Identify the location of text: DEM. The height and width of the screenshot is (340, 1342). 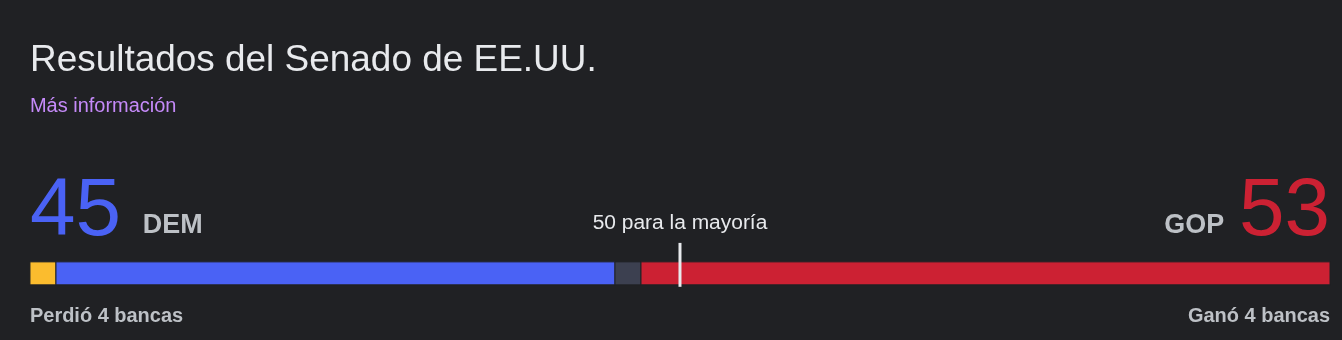
(172, 223).